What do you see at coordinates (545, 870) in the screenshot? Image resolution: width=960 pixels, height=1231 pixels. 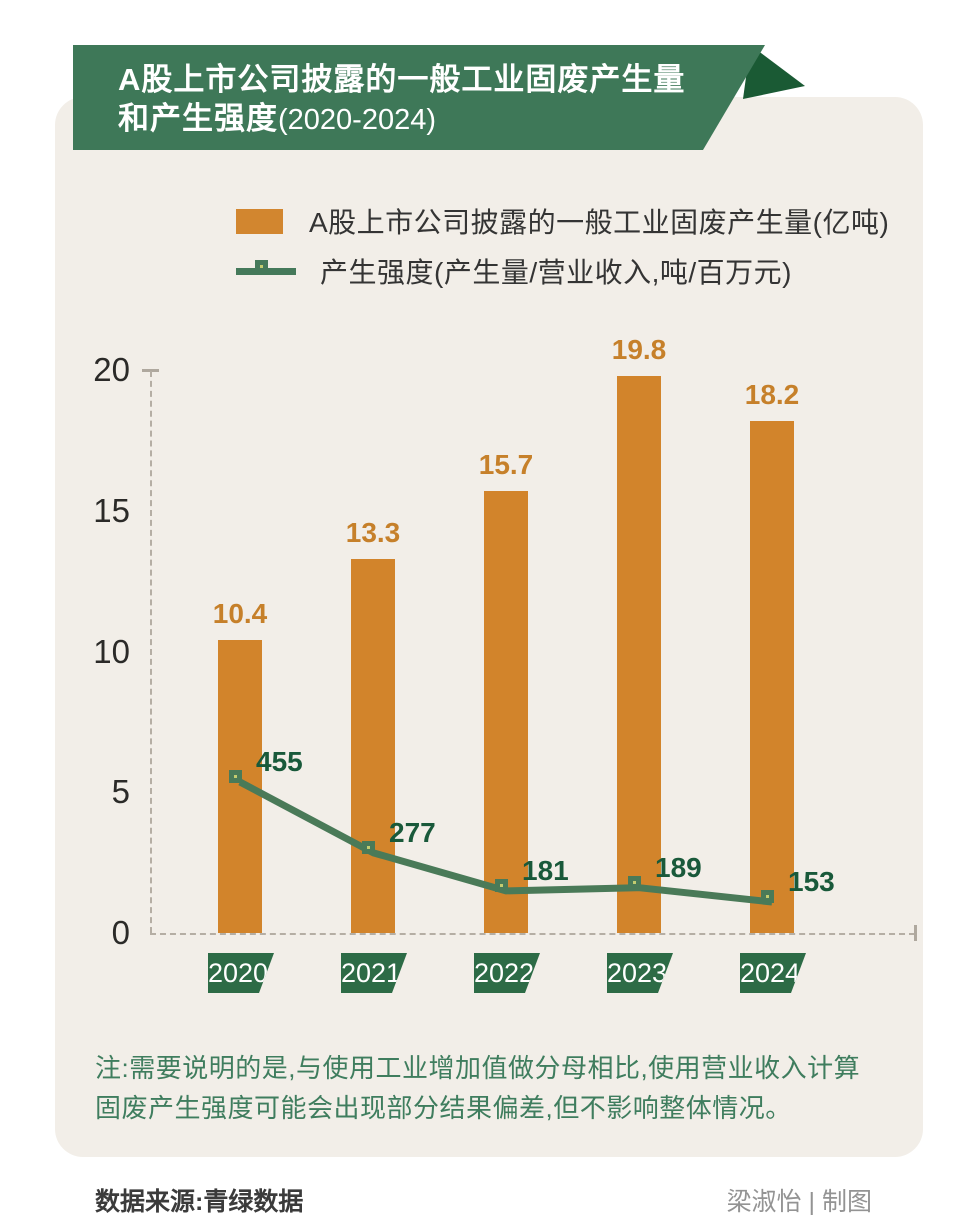 I see `intensity-value-label-2022: 181` at bounding box center [545, 870].